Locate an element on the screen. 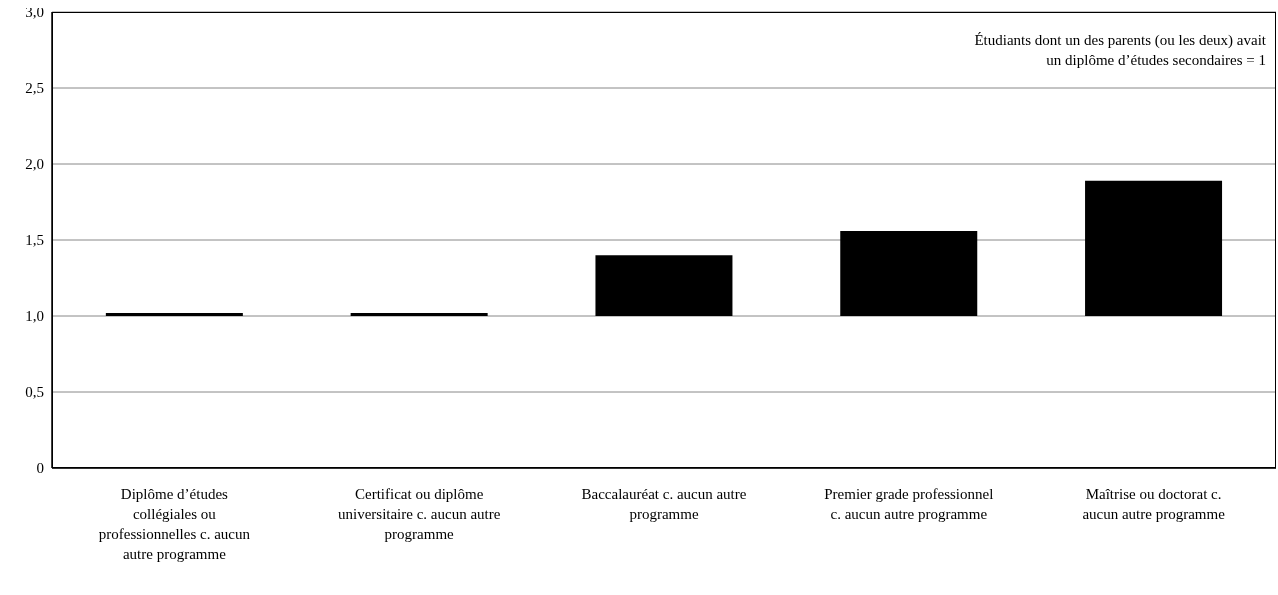 This screenshot has height=595, width=1278. x-tick-label: Certificat ou diplôme universitaire c. aucun autre programme is located at coordinates (419, 514).